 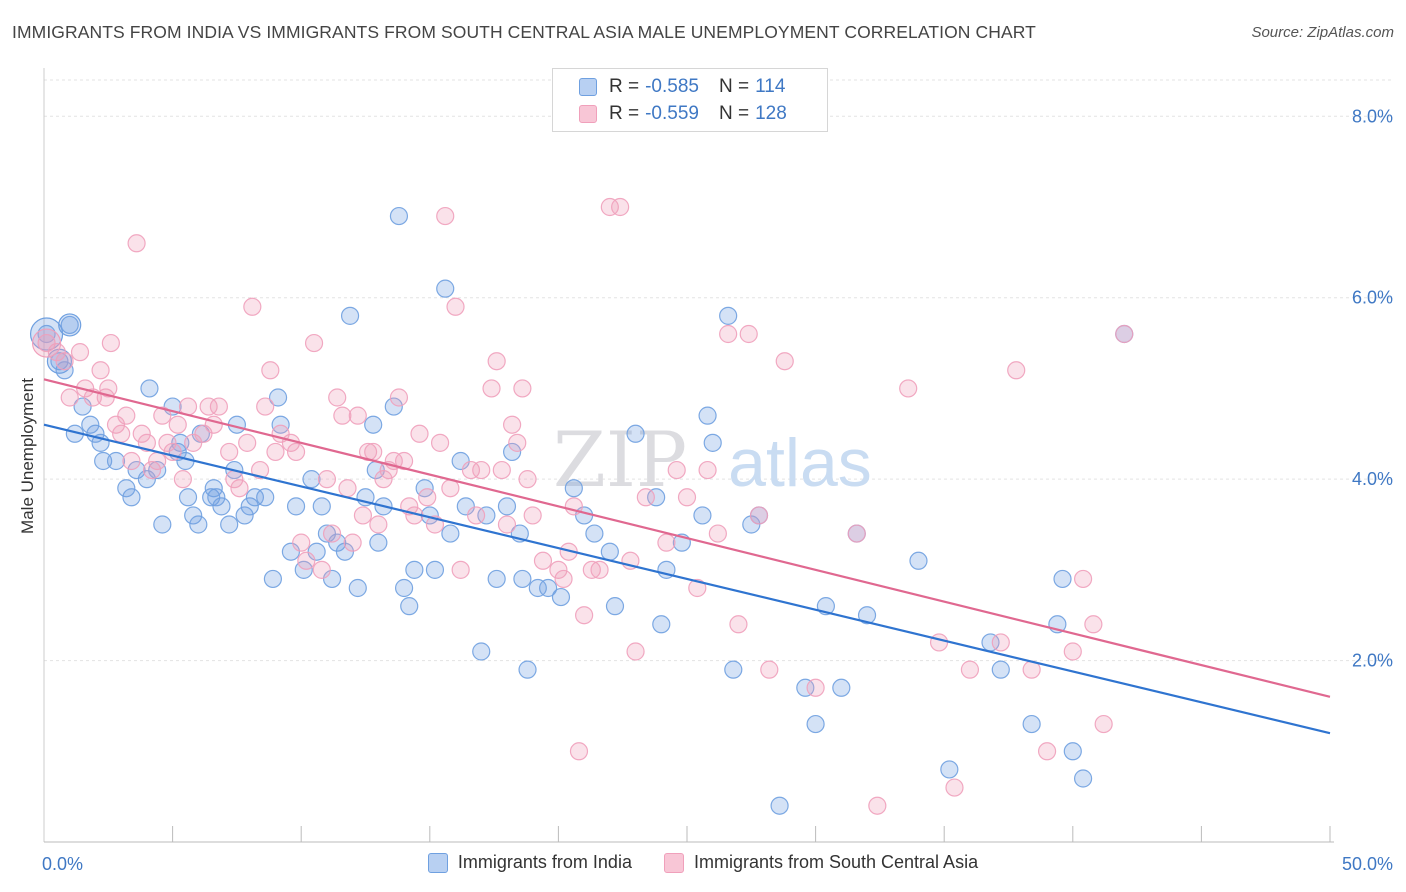 What do you see at coordinates (771, 113) in the screenshot?
I see `n-value-south-central-asia: 128` at bounding box center [771, 113].